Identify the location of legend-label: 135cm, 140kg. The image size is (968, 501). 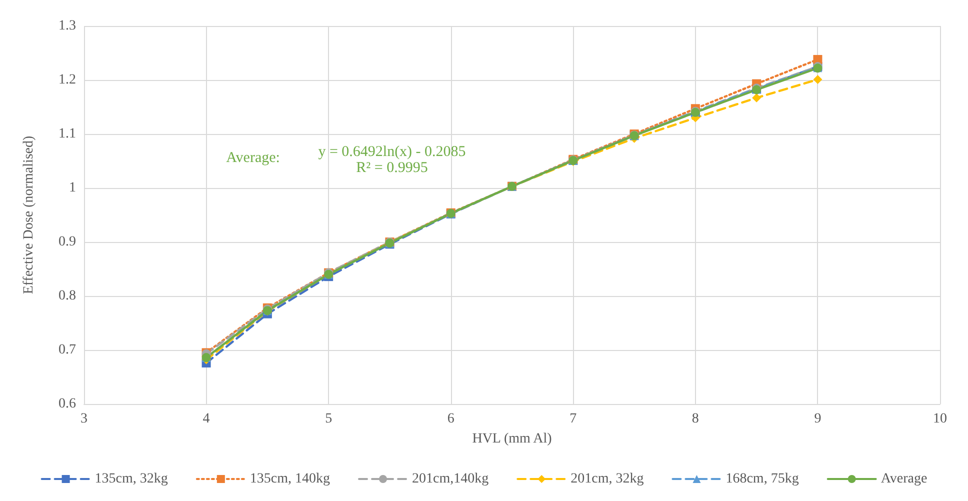
(290, 479).